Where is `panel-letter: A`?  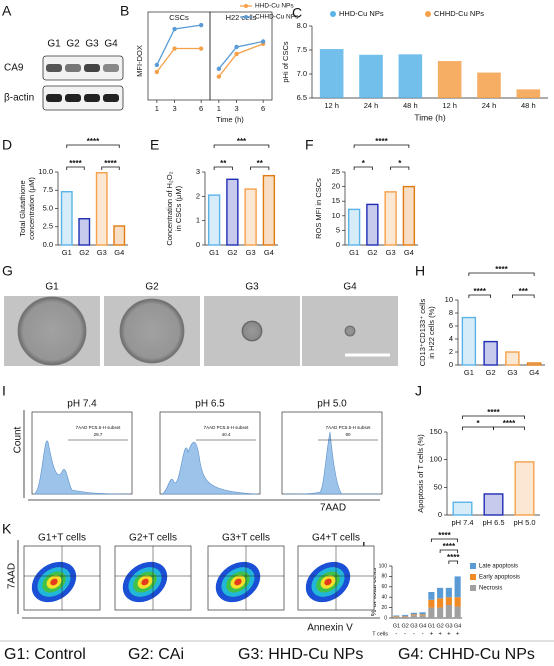
panel-letter: A is located at coordinates (7, 11).